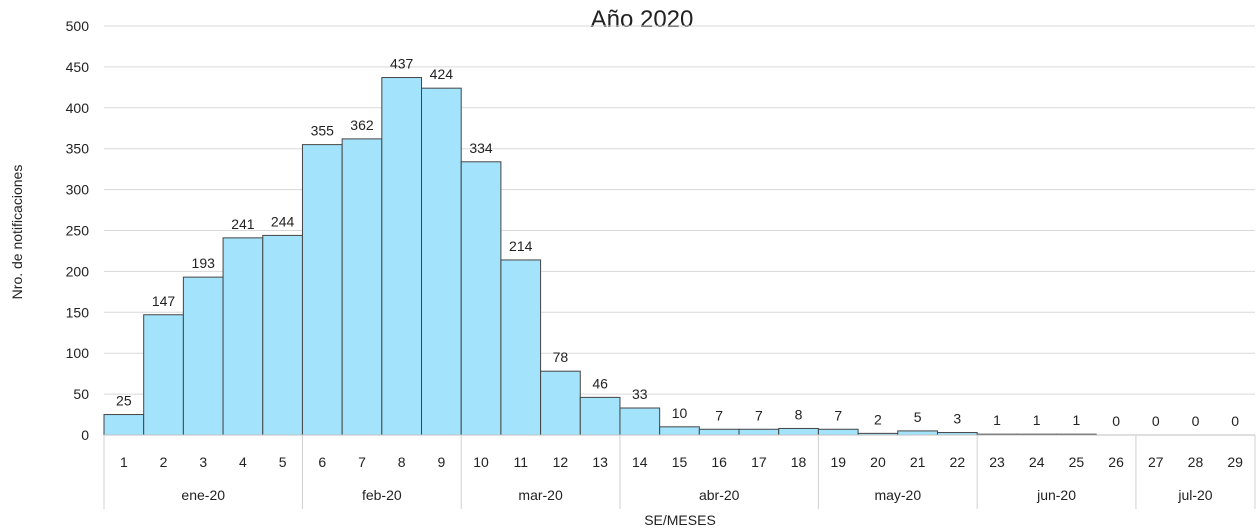  What do you see at coordinates (481, 462) in the screenshot?
I see `x-tick-label: 10` at bounding box center [481, 462].